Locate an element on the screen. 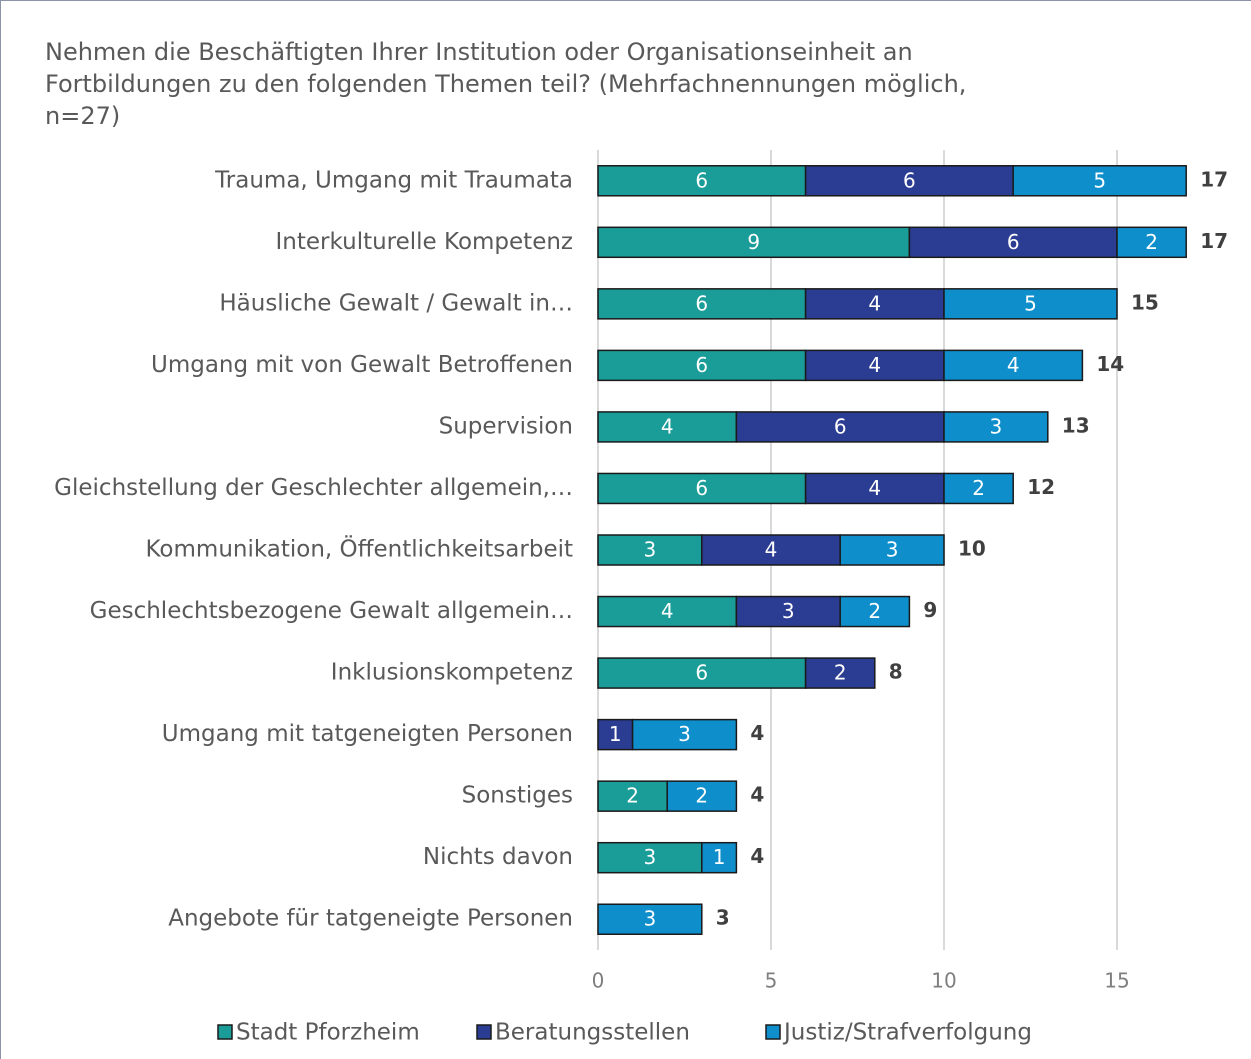  x-tick-label: 15 is located at coordinates (1116, 981).